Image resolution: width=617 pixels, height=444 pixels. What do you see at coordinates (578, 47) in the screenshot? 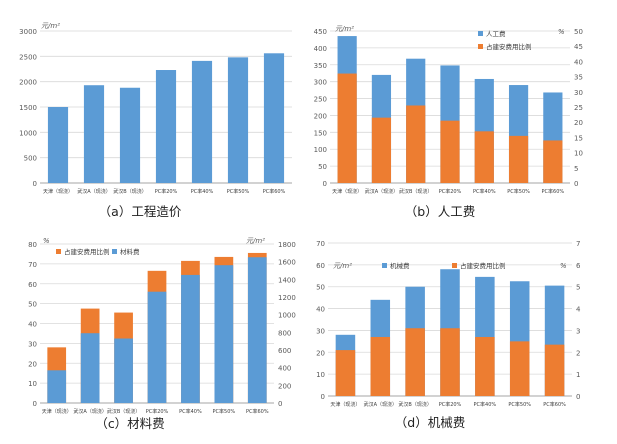
I see `y2-tick-label: 45` at bounding box center [578, 47].